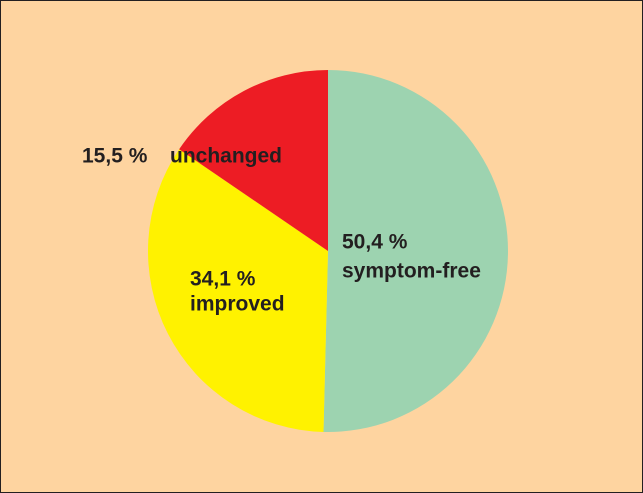 The height and width of the screenshot is (493, 643). Describe the element at coordinates (226, 156) in the screenshot. I see `slice-category-label: unchanged` at that location.